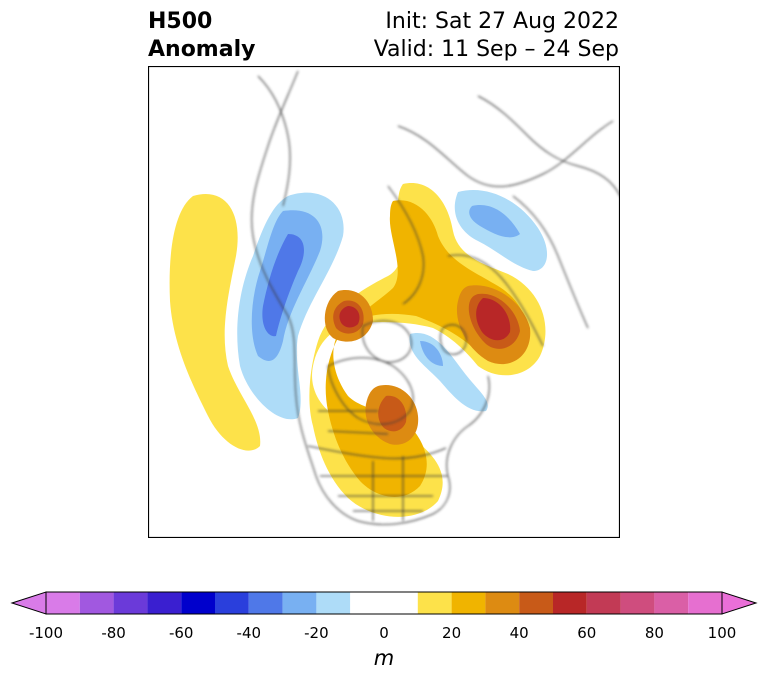 The width and height of the screenshot is (768, 684). I want to click on negative-anomalies, so click(392, 305).